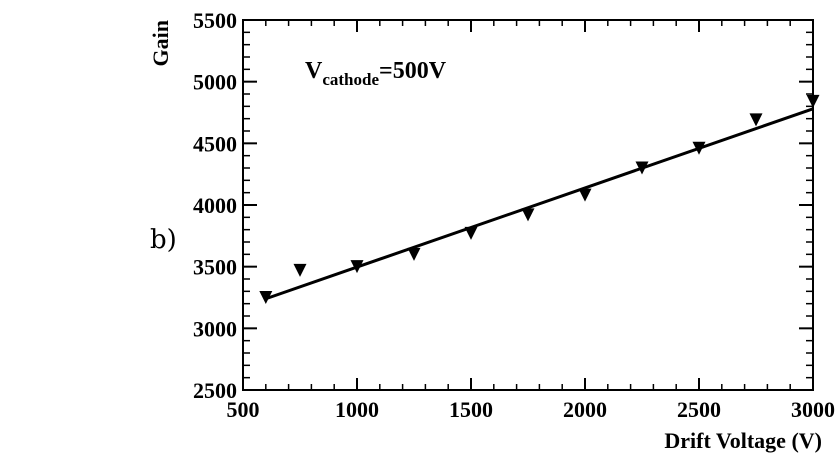  Describe the element at coordinates (215, 82) in the screenshot. I see `y-tick-label: 5000` at that location.